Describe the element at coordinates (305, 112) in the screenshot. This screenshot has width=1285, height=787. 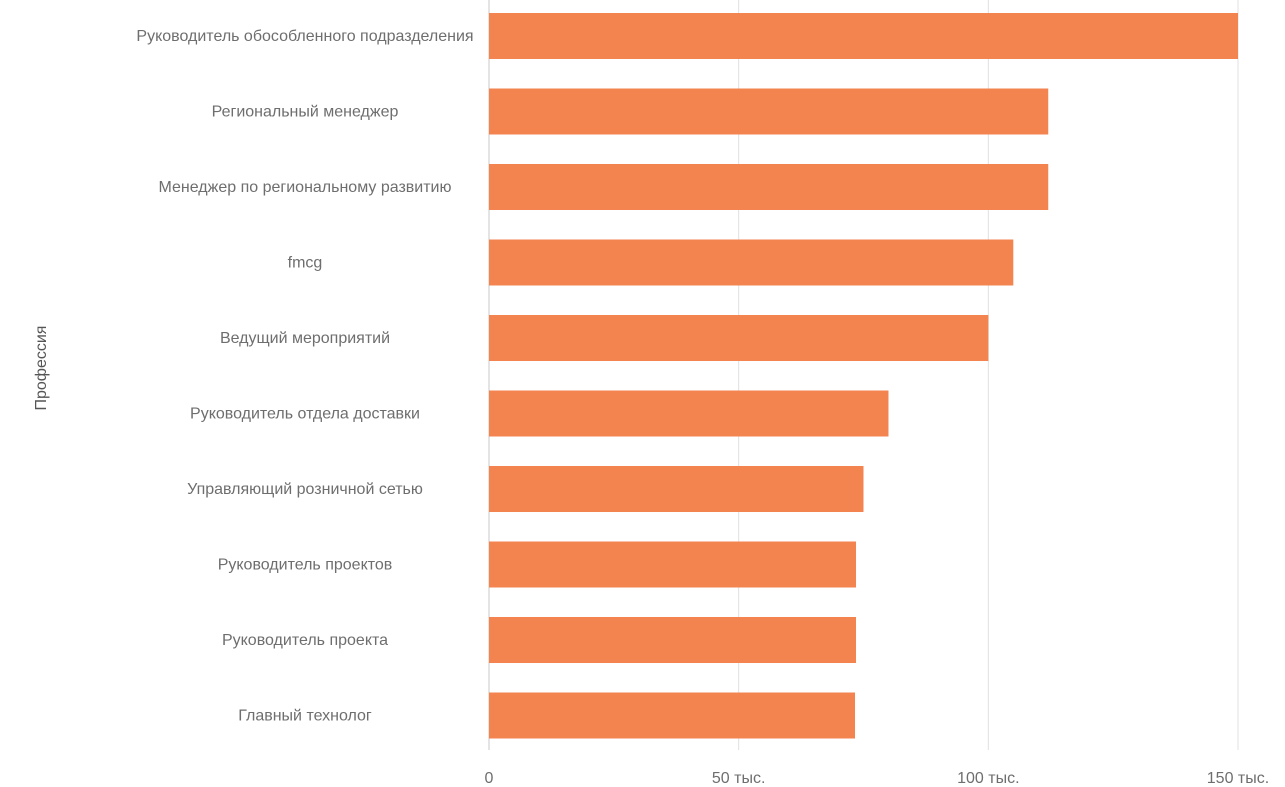
I see `category-label: Региональный менеджер` at that location.